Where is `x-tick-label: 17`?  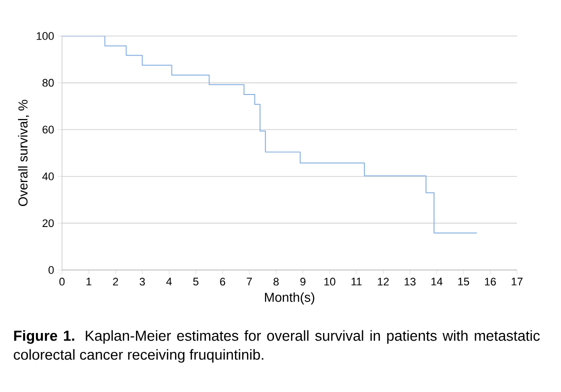
x-tick-label: 17 is located at coordinates (517, 282).